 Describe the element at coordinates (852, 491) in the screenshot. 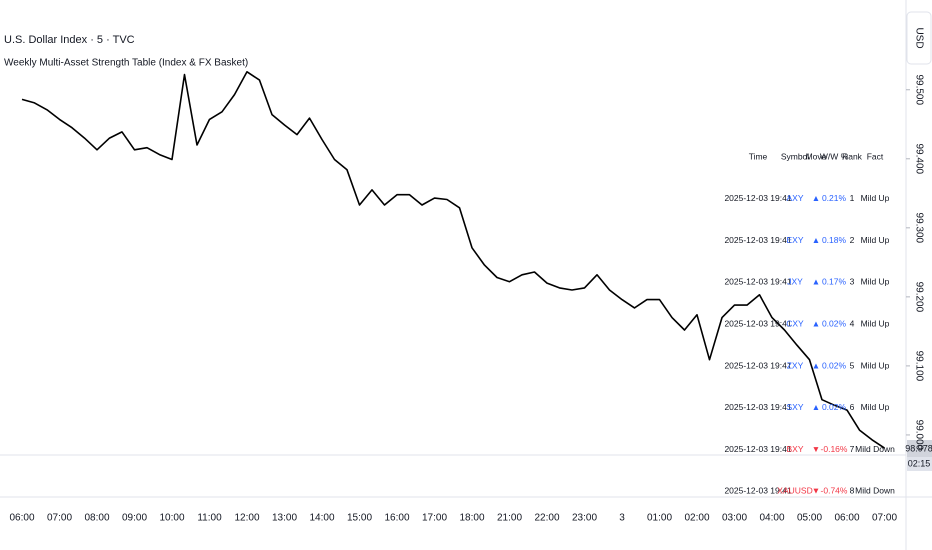

I see `table-cell: 8` at that location.